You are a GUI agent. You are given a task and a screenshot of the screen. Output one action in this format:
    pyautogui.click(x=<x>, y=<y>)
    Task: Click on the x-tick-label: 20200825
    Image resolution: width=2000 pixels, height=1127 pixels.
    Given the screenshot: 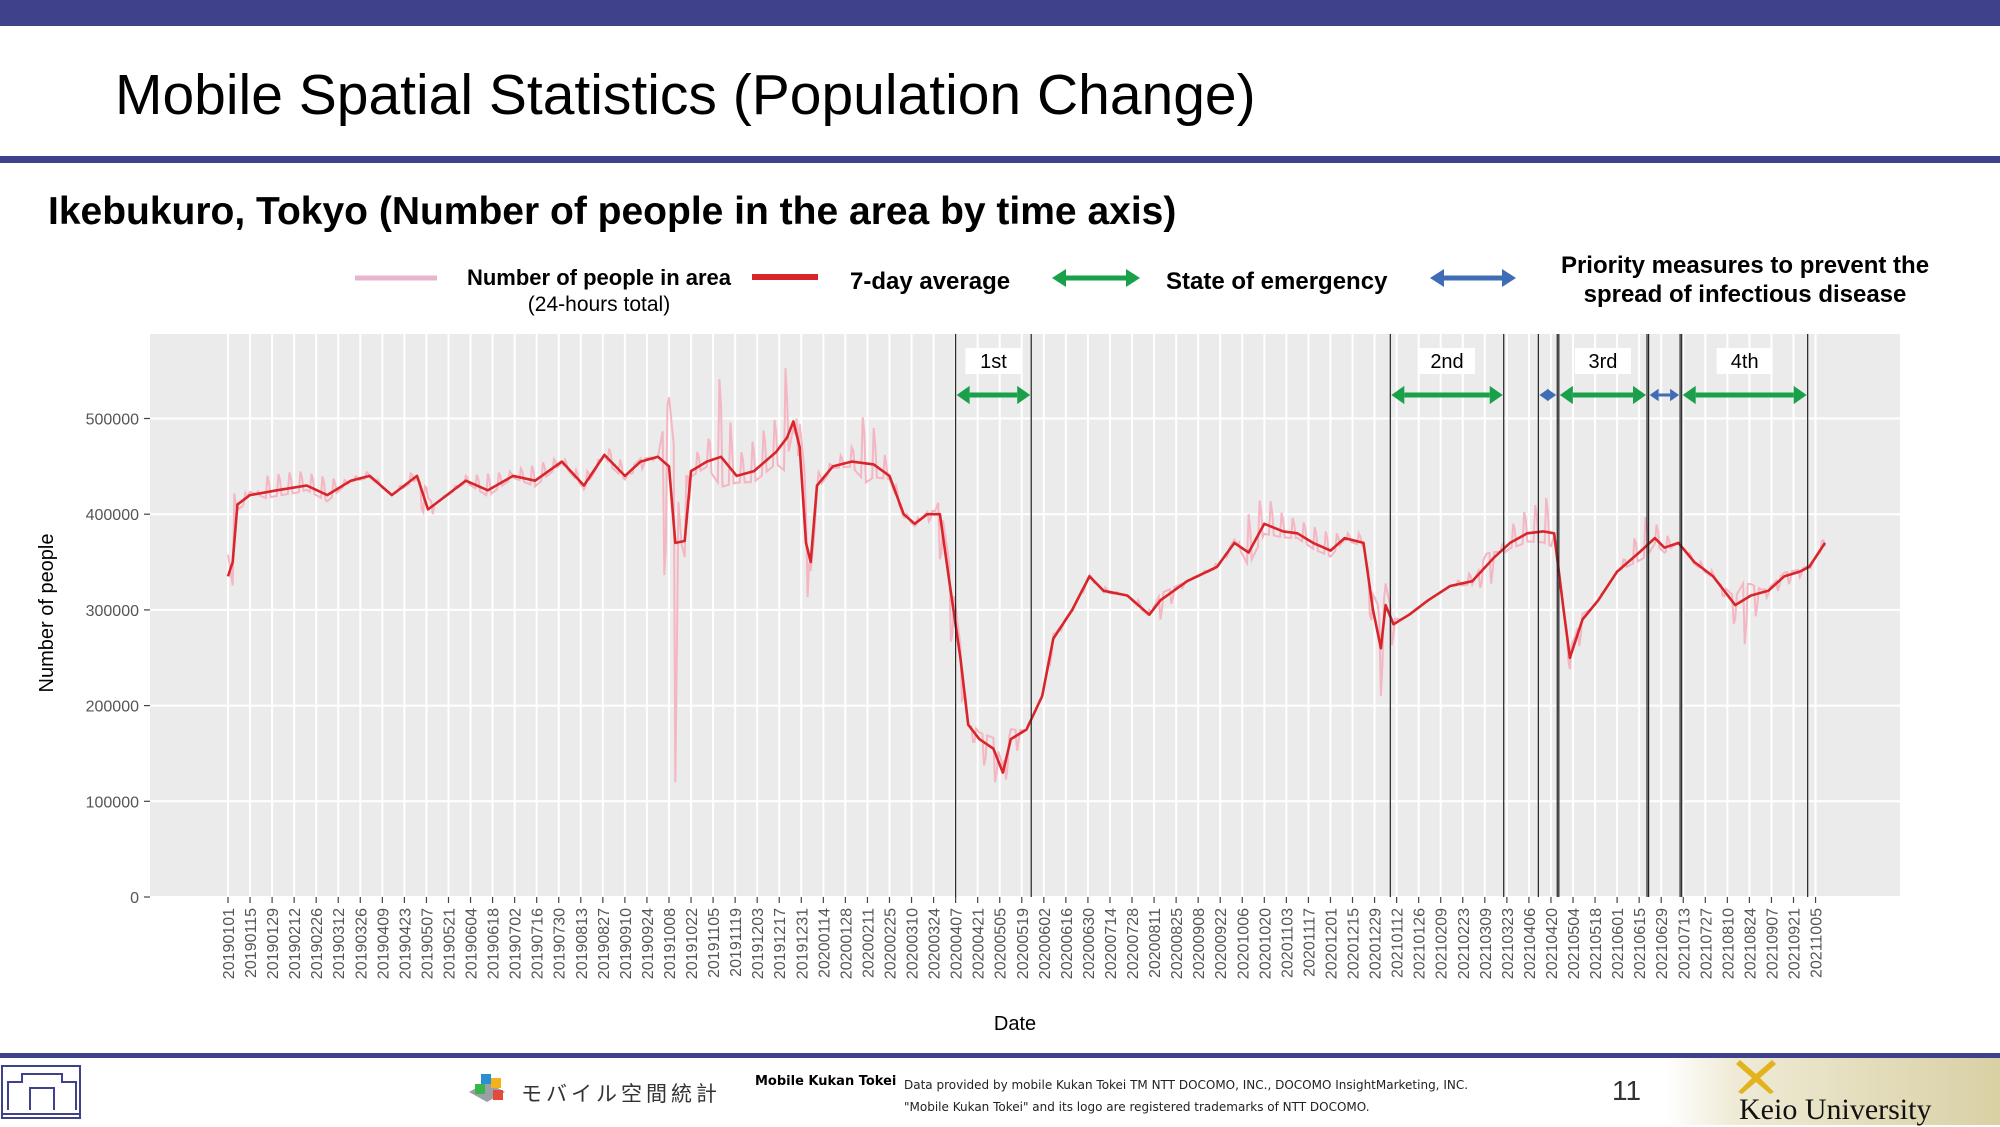 What is the action you would take?
    pyautogui.click(x=1177, y=943)
    